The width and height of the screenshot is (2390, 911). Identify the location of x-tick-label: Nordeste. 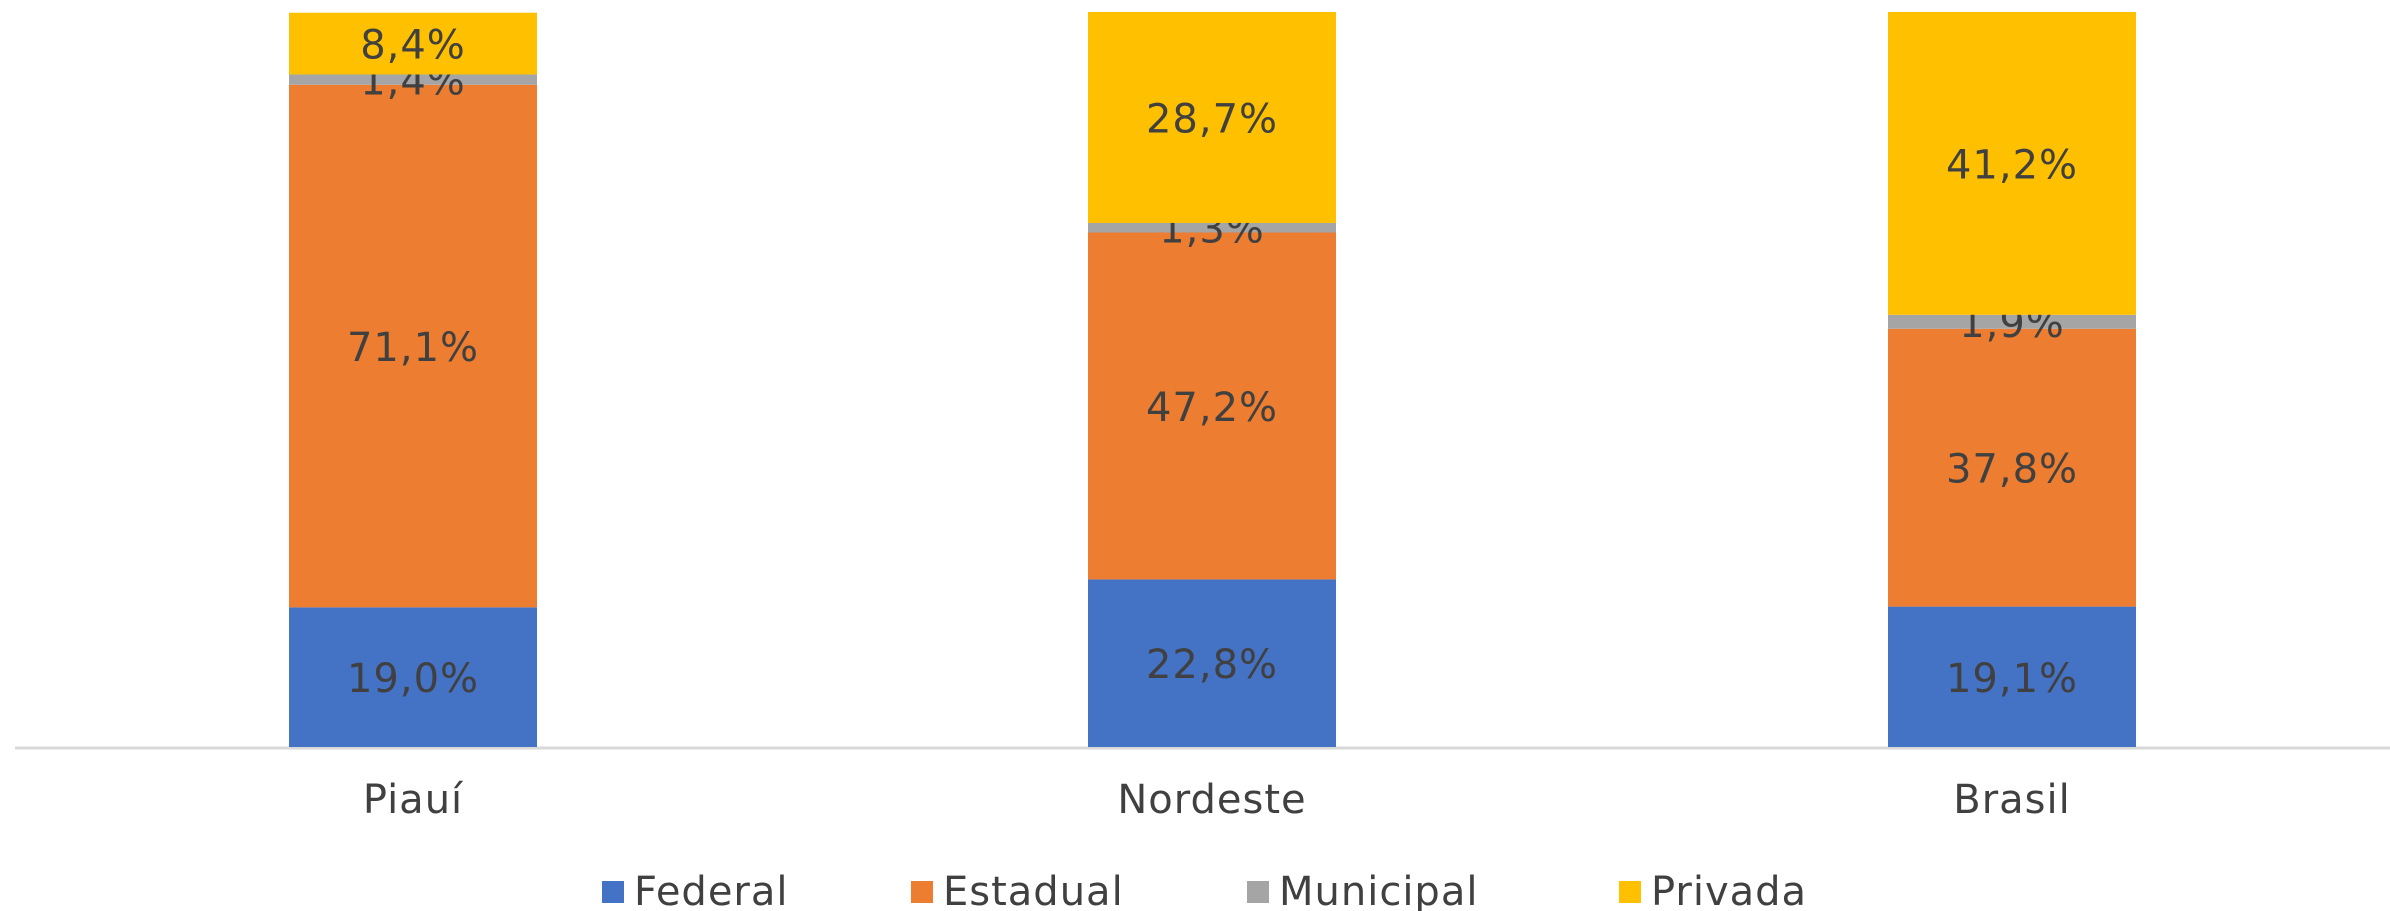
(1211, 800).